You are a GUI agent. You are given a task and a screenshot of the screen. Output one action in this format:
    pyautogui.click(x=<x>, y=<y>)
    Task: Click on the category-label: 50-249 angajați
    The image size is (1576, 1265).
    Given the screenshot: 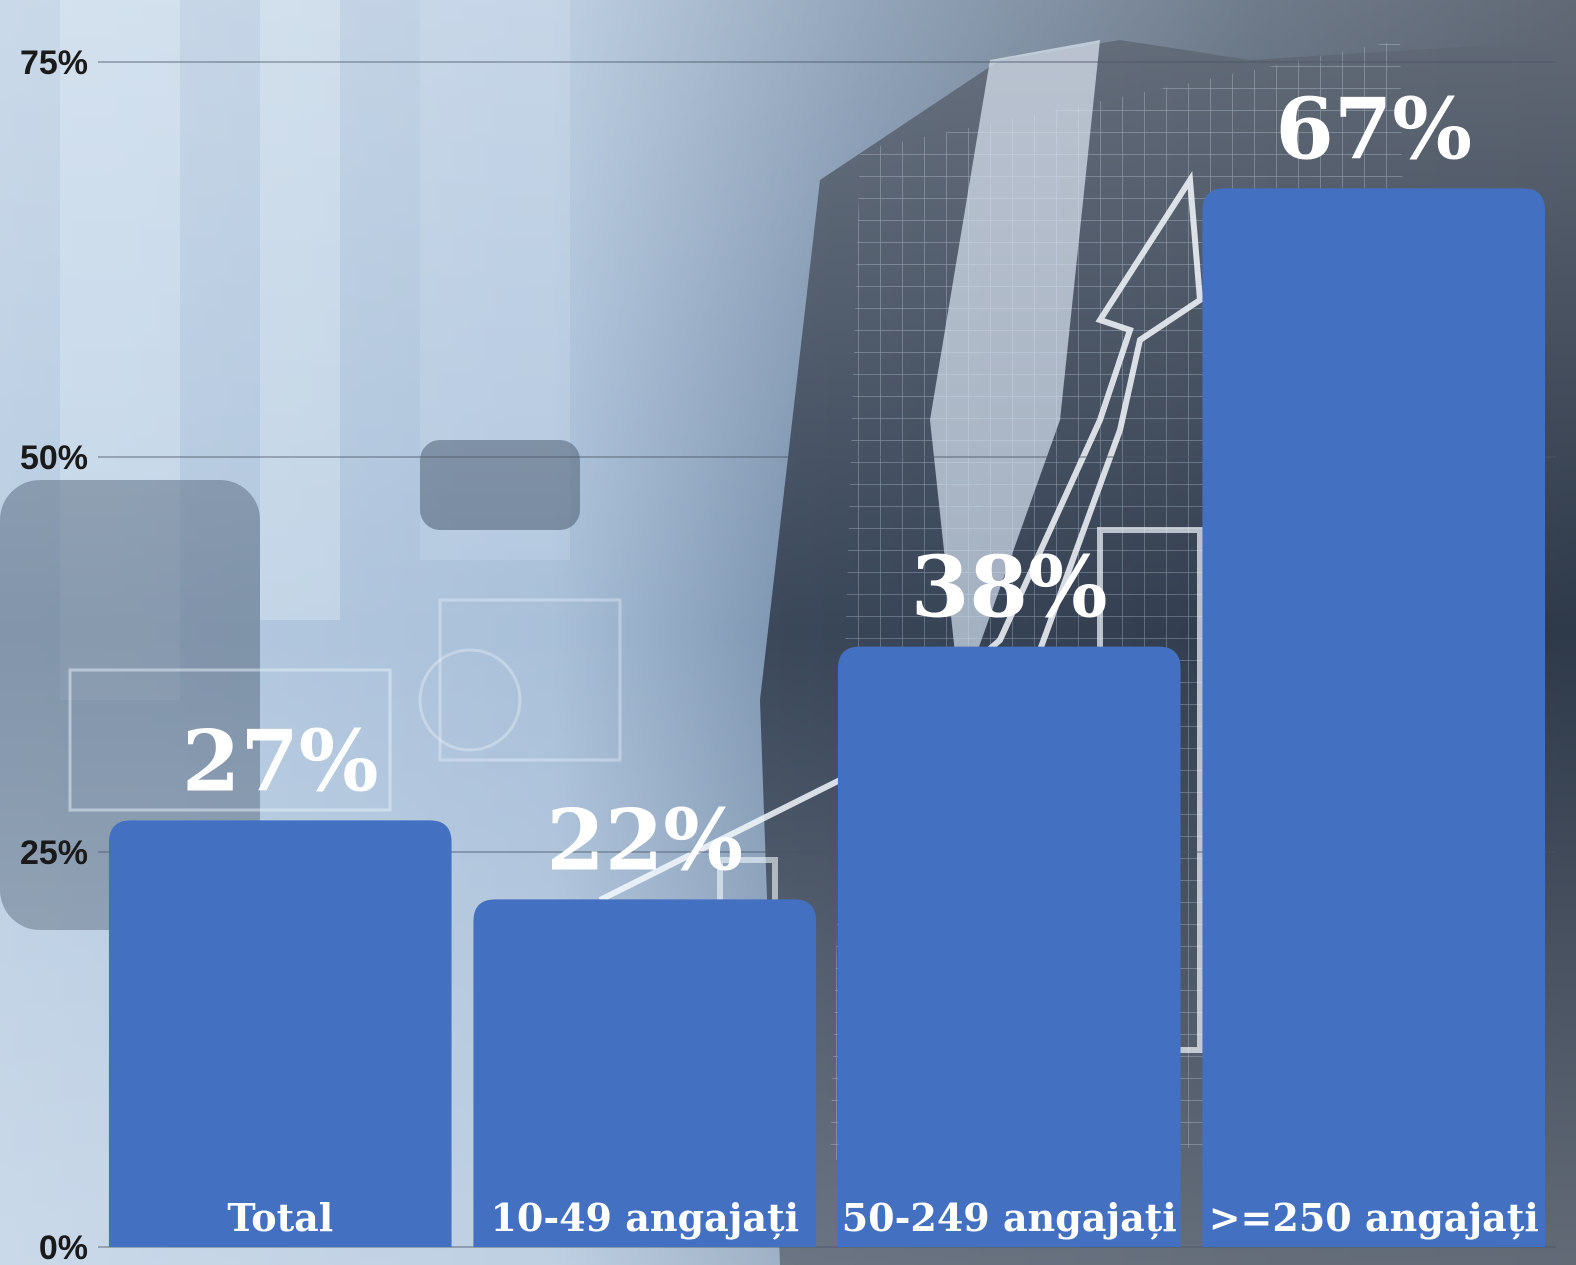 What is the action you would take?
    pyautogui.click(x=1009, y=1217)
    